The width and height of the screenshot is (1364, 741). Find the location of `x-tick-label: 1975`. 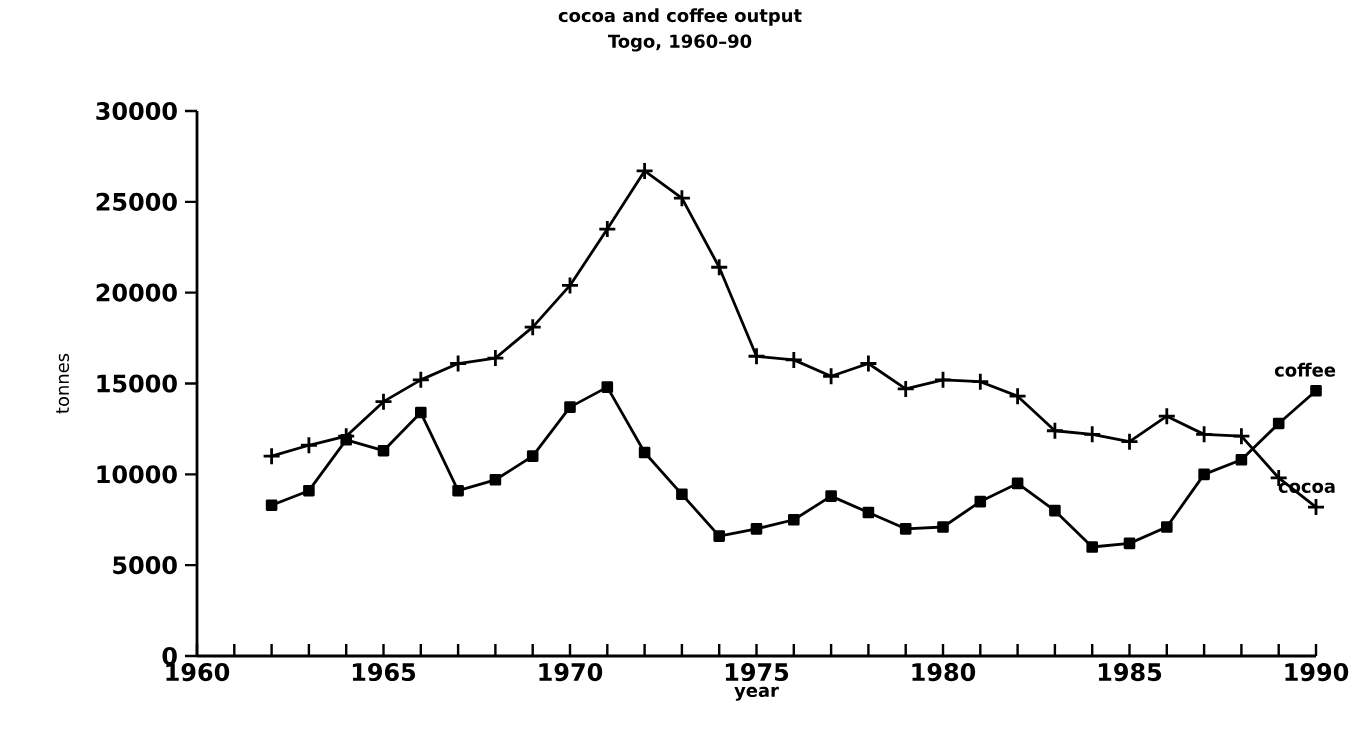

x-tick-label: 1975 is located at coordinates (757, 672).